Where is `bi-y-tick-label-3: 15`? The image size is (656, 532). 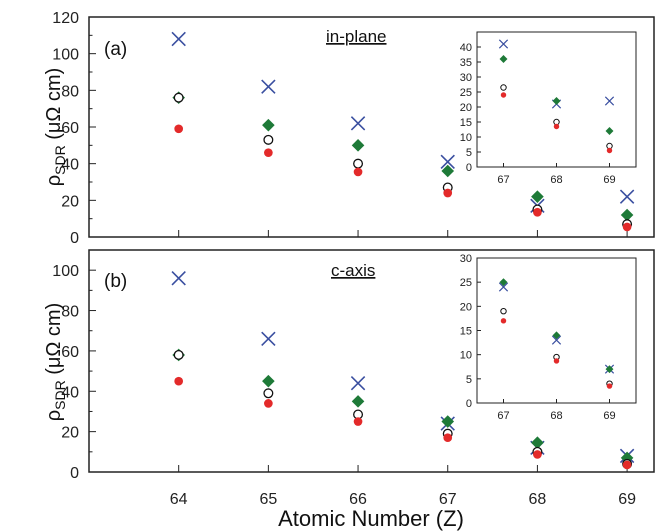
bi-y-tick-label-3: 15 is located at coordinates (466, 332).